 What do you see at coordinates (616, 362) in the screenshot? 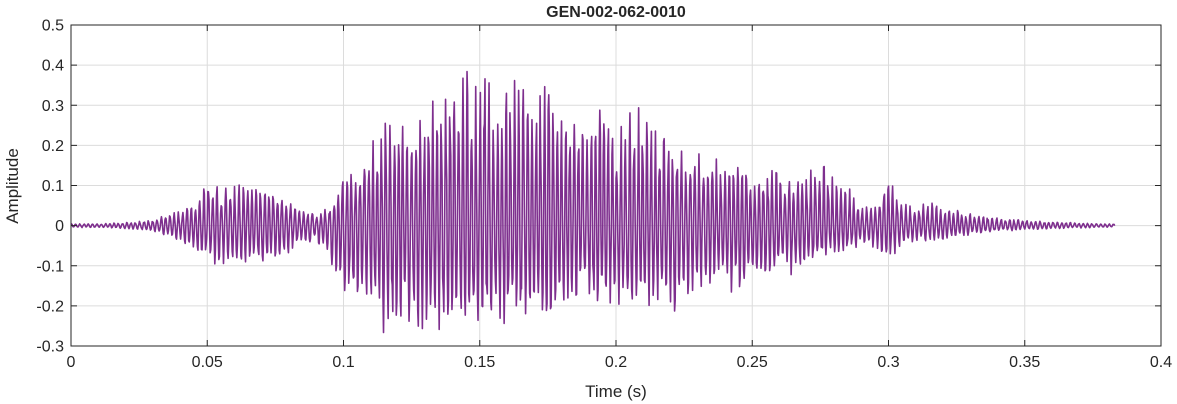
I see `x-tick-label: 0.2` at bounding box center [616, 362].